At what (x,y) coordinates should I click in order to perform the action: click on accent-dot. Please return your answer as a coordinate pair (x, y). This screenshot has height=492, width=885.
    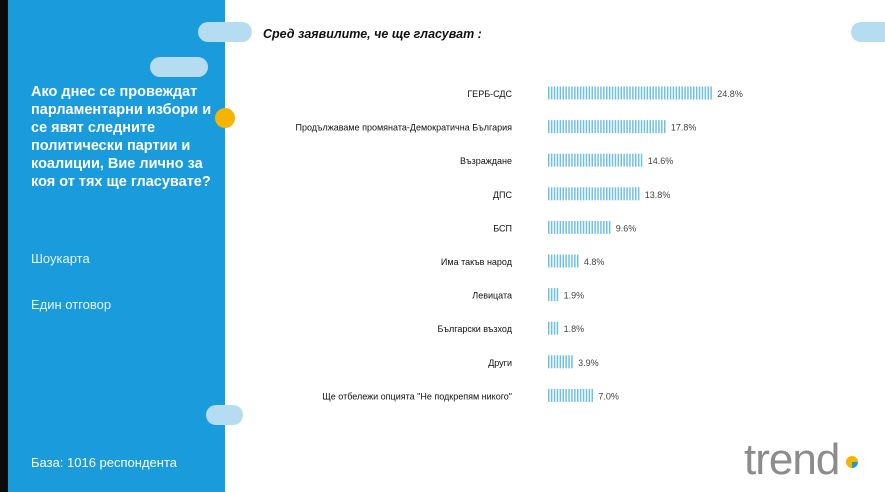
    Looking at the image, I should click on (225, 118).